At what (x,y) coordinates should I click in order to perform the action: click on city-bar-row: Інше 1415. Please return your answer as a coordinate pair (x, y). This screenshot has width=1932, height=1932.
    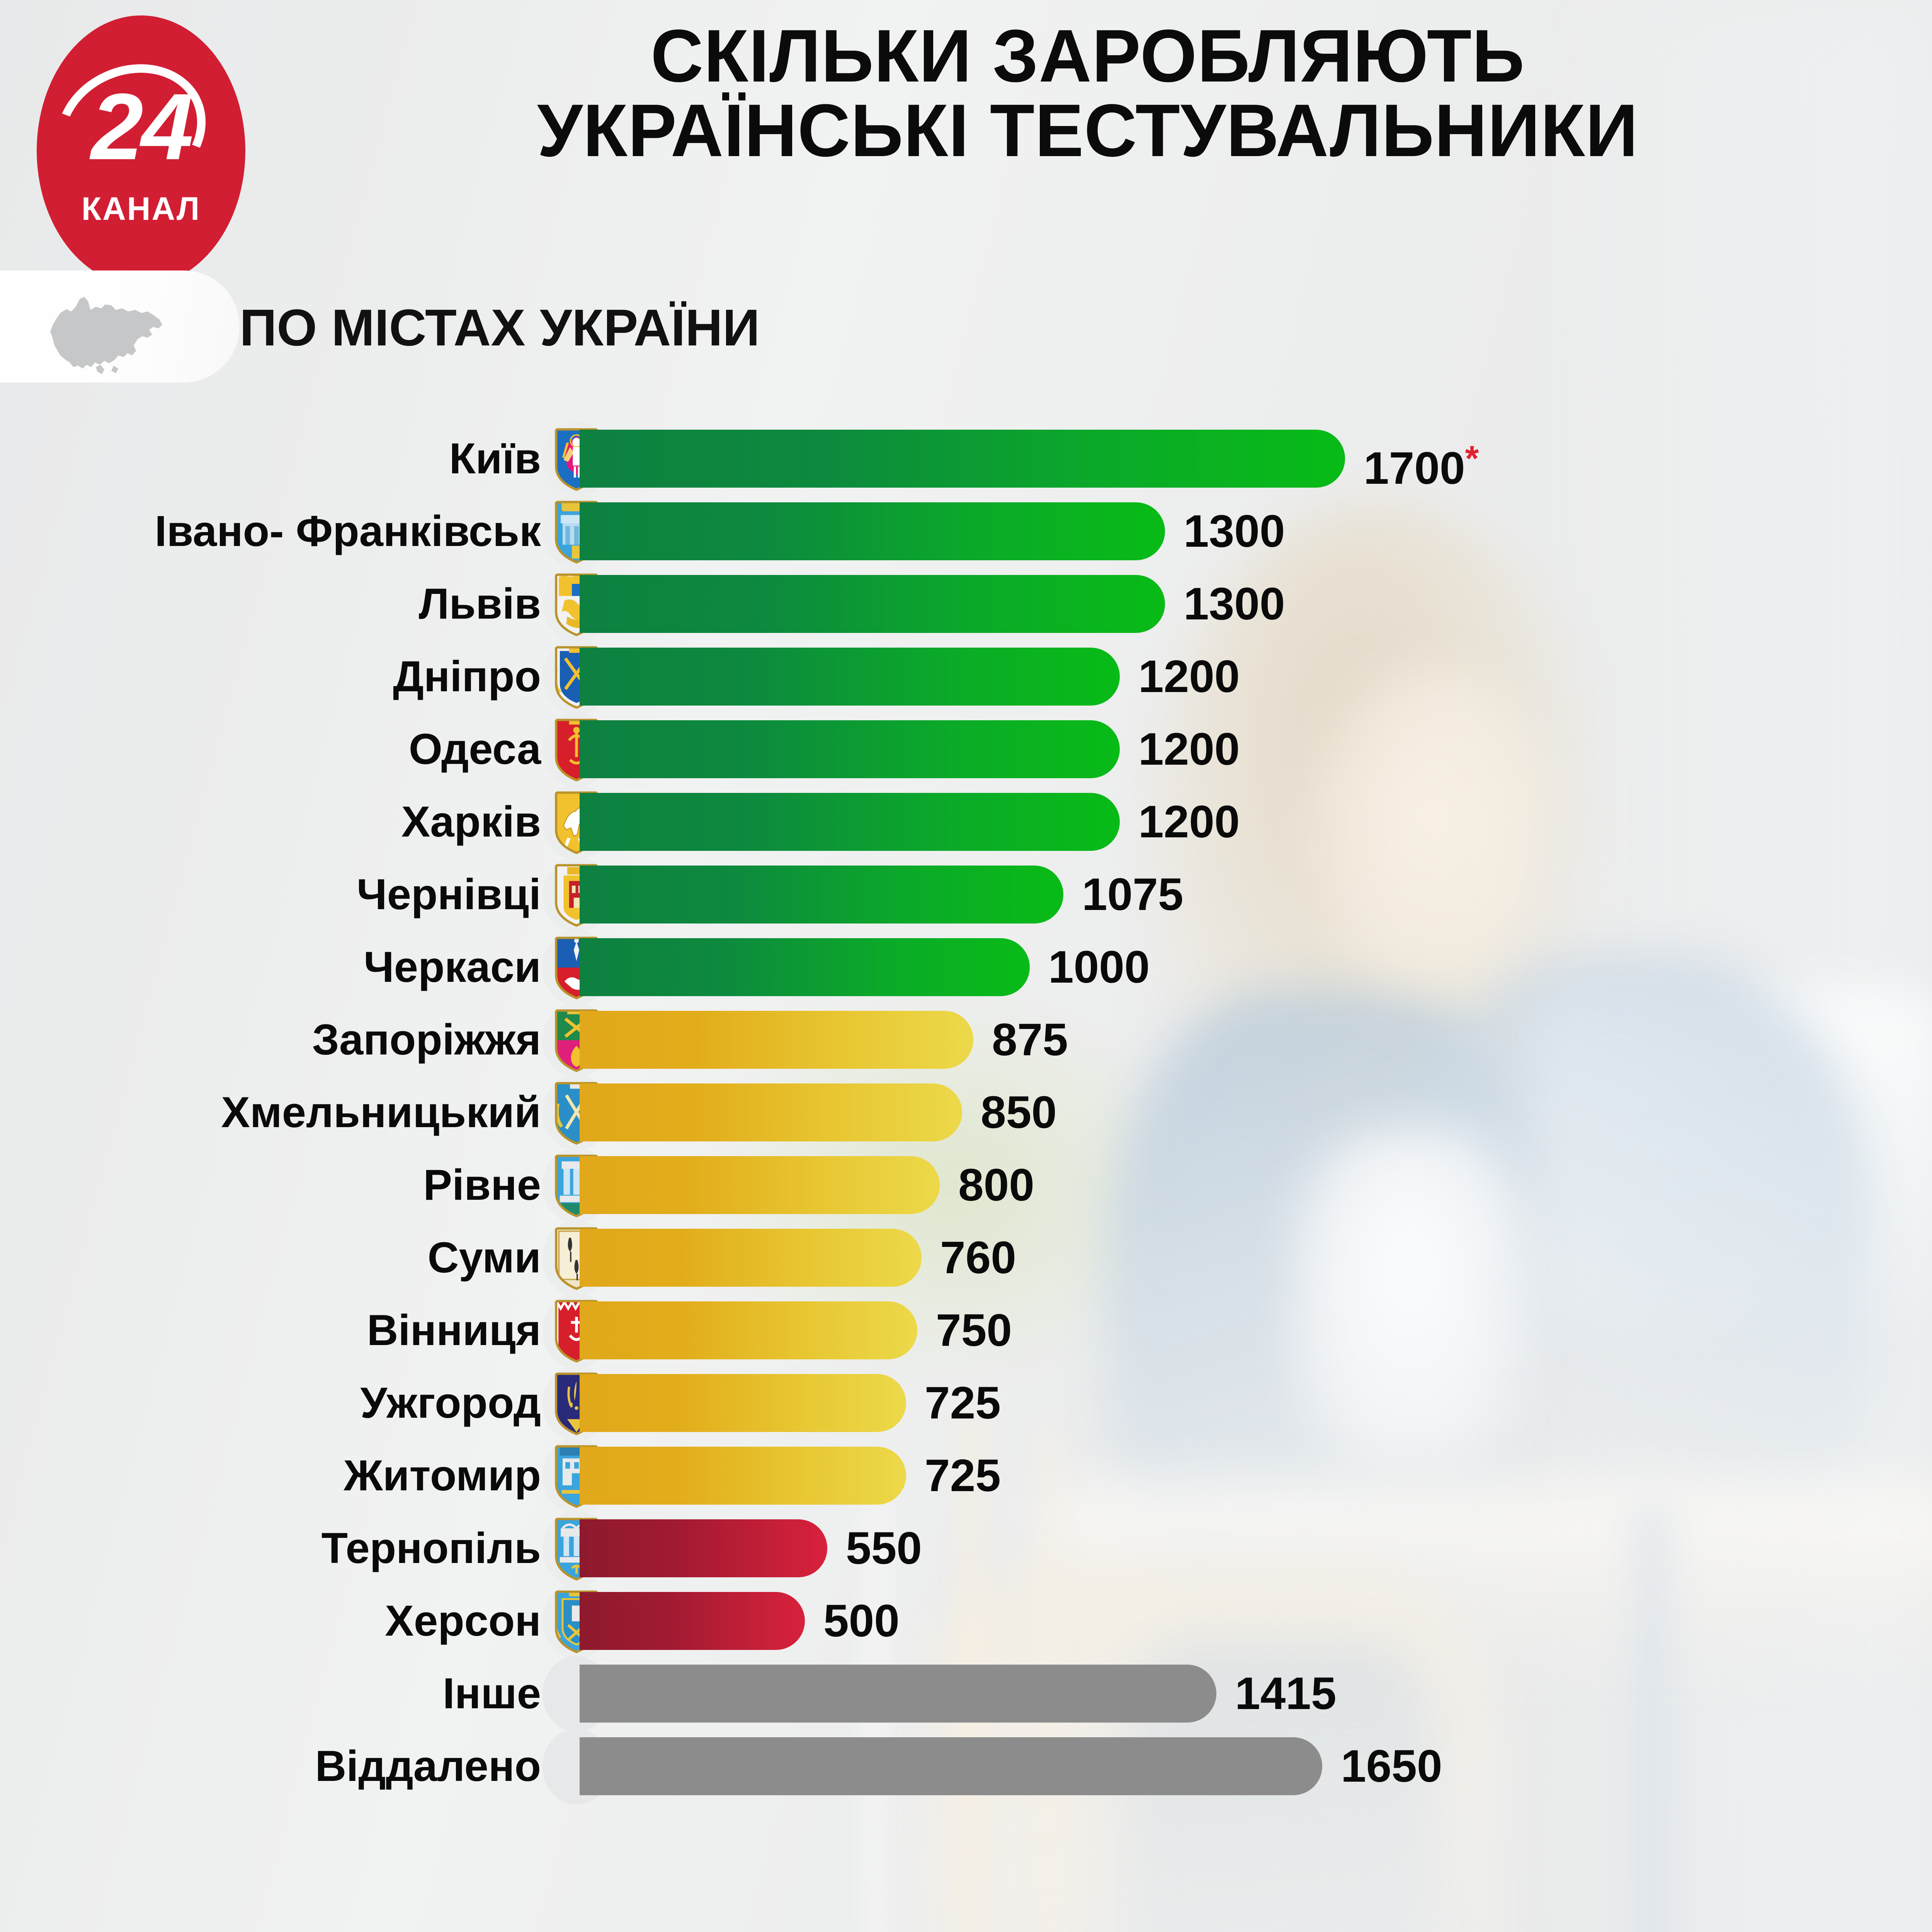
    Looking at the image, I should click on (966, 1694).